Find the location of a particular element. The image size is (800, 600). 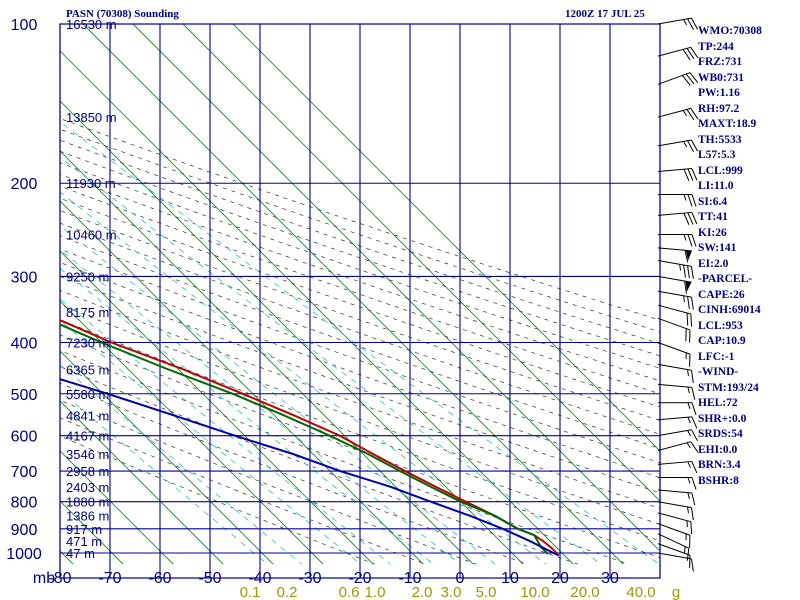

stat-item: TP:244 is located at coordinates (716, 46).